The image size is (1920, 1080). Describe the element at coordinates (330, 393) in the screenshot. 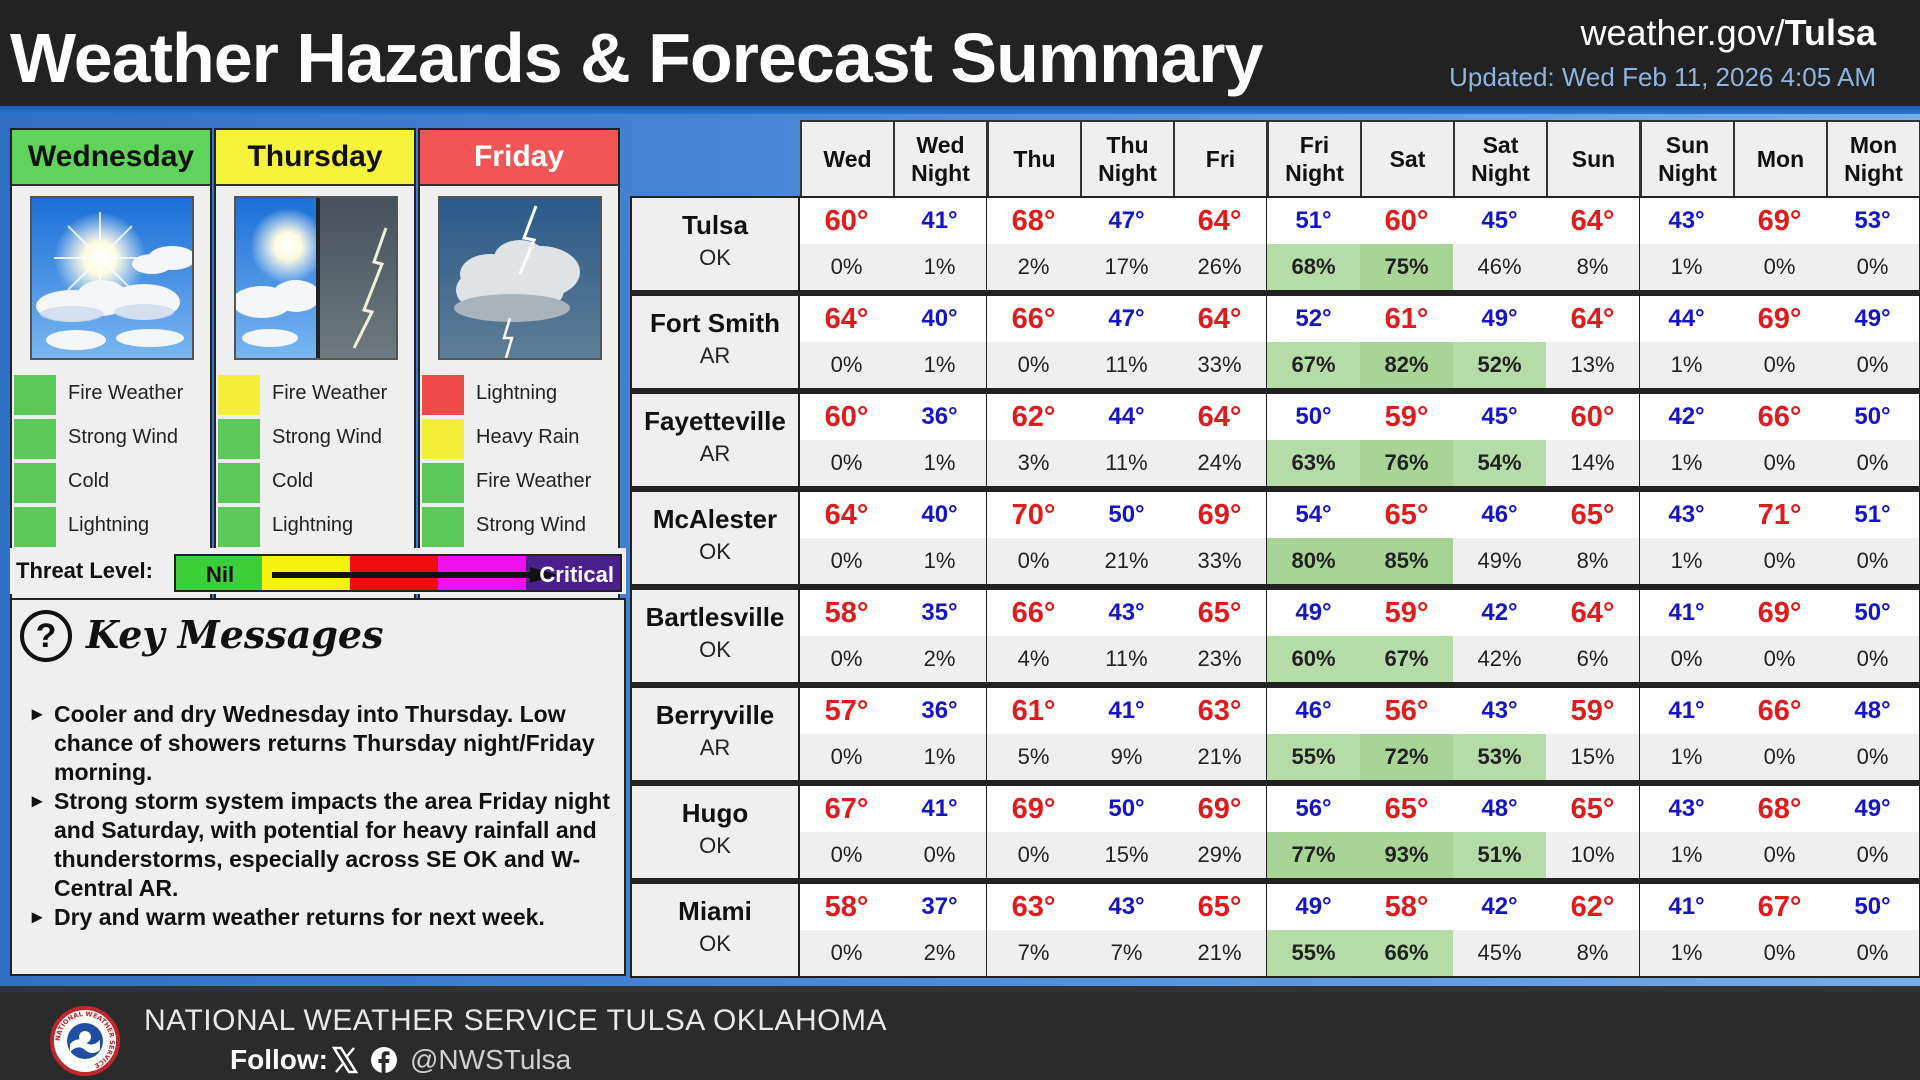

I see `hazard-label: Fire Weather` at that location.